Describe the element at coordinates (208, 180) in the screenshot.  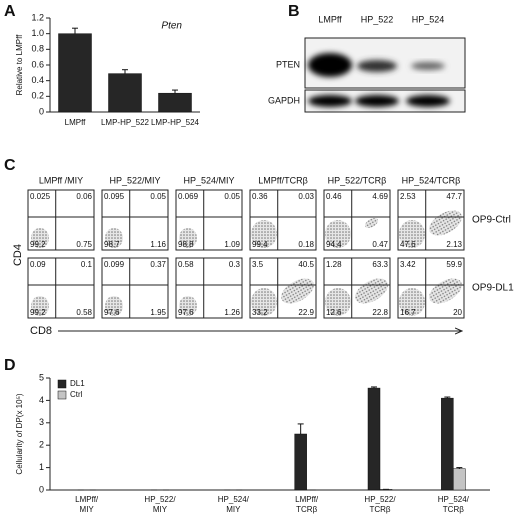
I see `column-header: HP_524/MIY` at that location.